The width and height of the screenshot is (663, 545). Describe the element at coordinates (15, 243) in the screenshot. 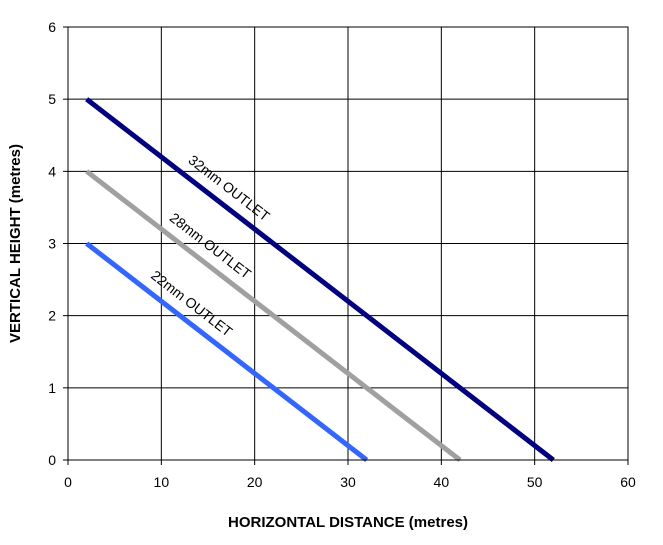

I see `y-axis-title: VERTICAL HEIGHT (metres)` at that location.